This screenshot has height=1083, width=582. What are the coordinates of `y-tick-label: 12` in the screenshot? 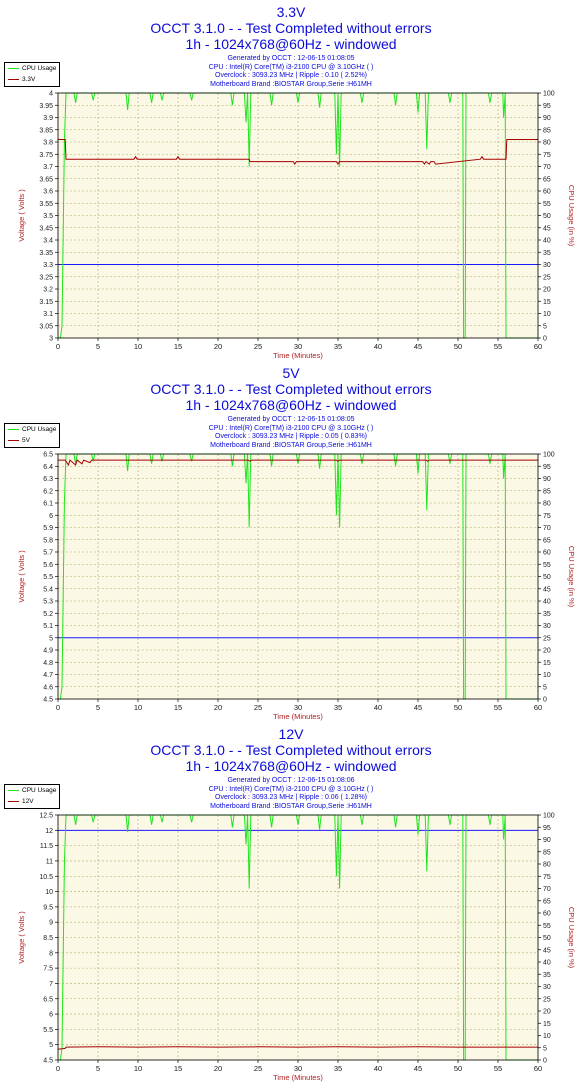 It's located at (49, 831).